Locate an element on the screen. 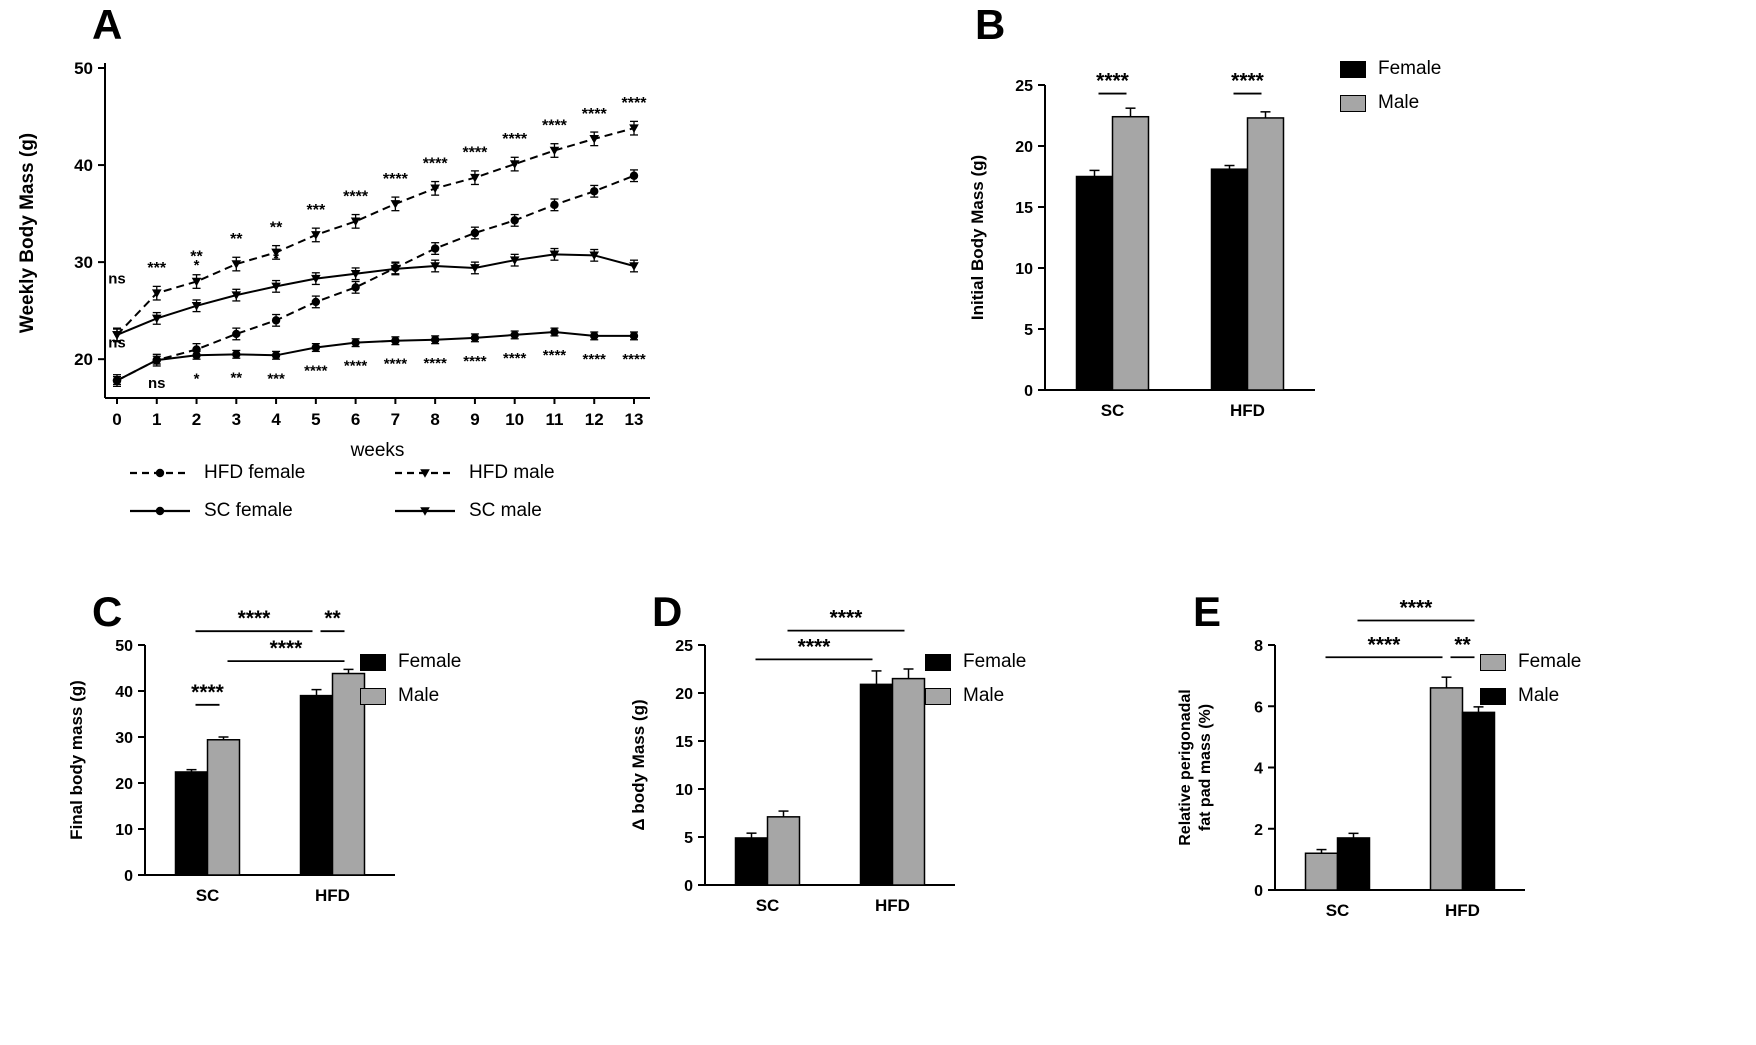 Image resolution: width=1756 pixels, height=1045 pixels. sc-male-line-swatch is located at coordinates (425, 511).